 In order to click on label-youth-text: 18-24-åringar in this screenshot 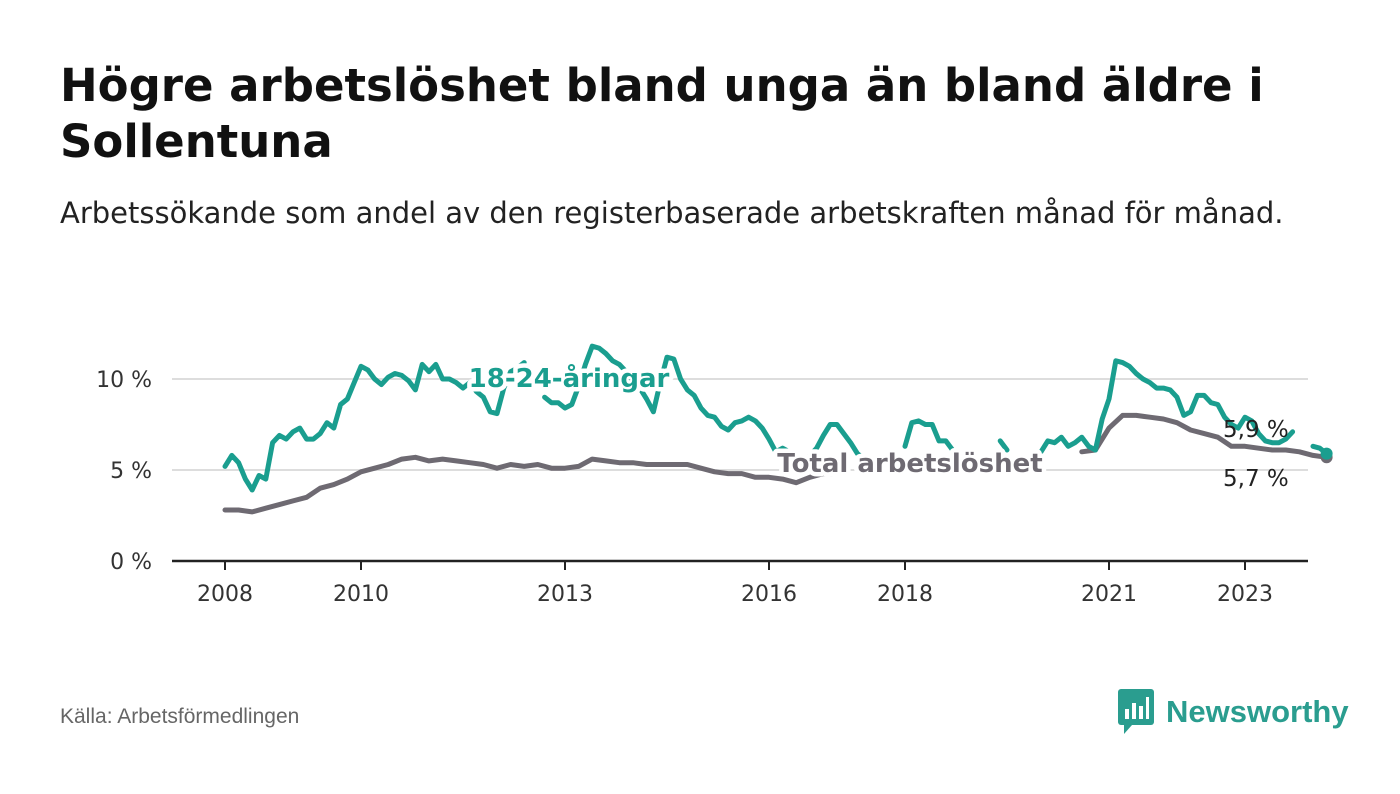, I will do `click(569, 378)`.